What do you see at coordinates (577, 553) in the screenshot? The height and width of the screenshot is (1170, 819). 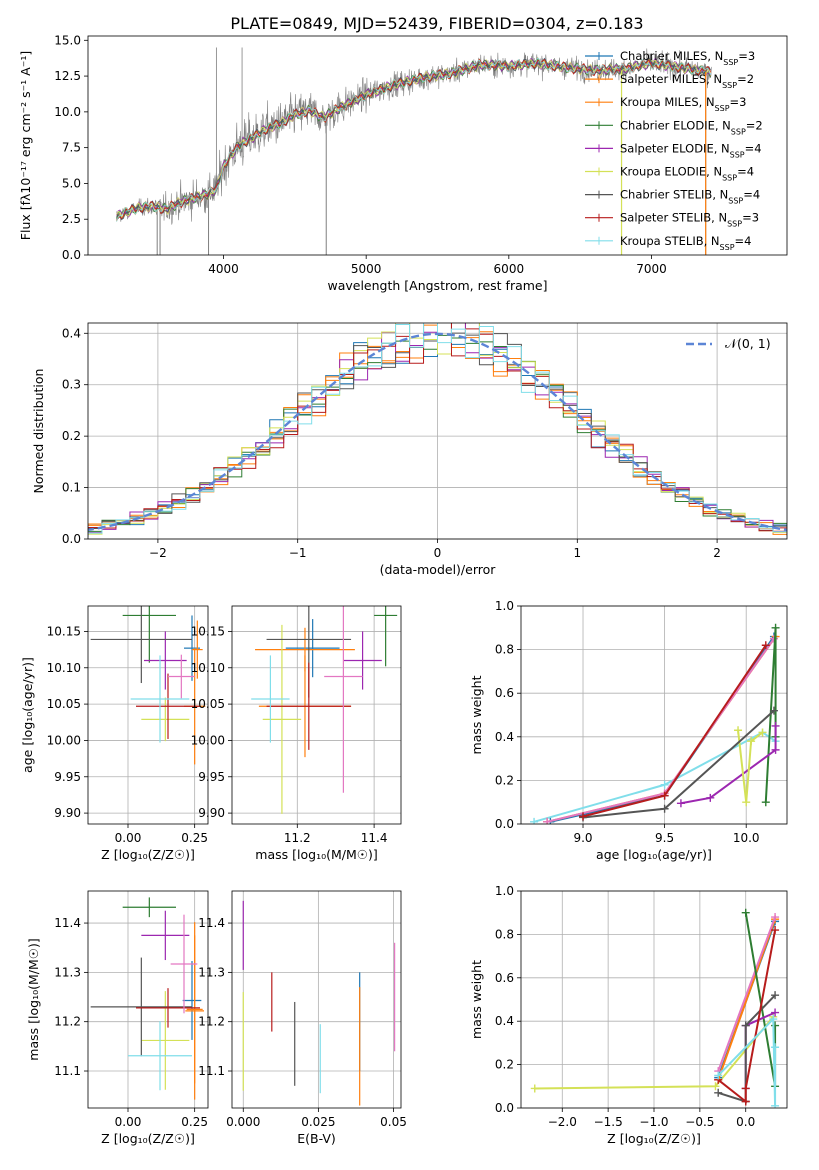 I see `x-tick-label: 1` at bounding box center [577, 553].